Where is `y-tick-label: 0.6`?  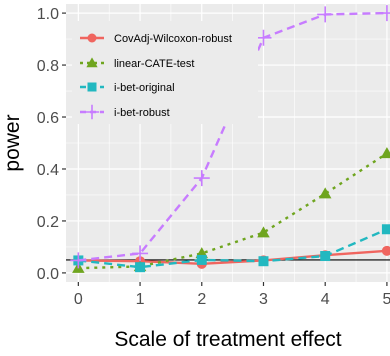
y-tick-label: 0.6 is located at coordinates (48, 118).